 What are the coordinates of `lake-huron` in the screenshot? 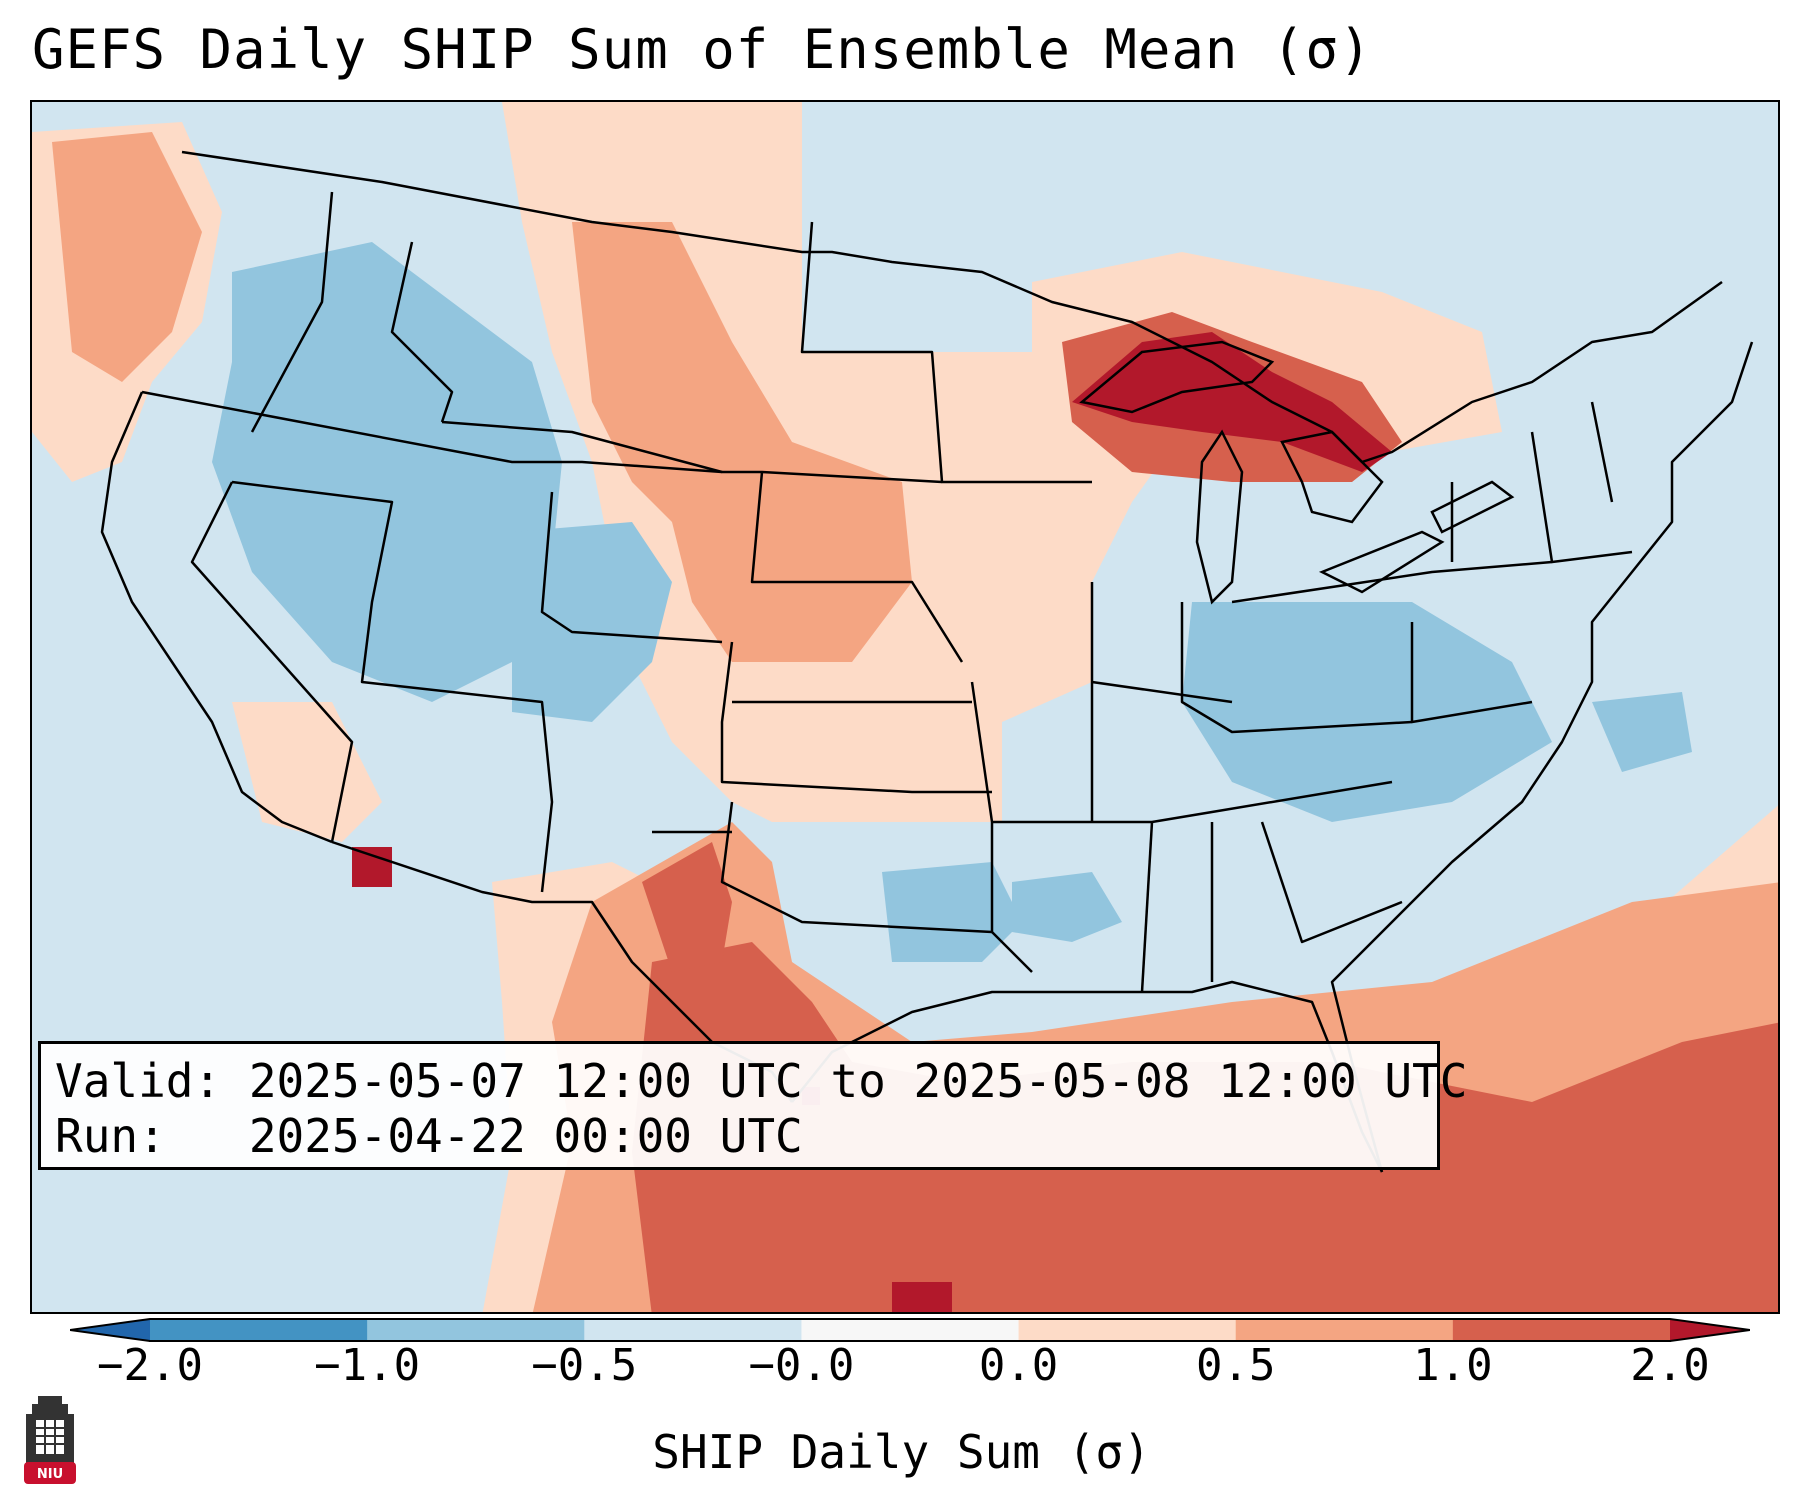 It's located at (1332, 477).